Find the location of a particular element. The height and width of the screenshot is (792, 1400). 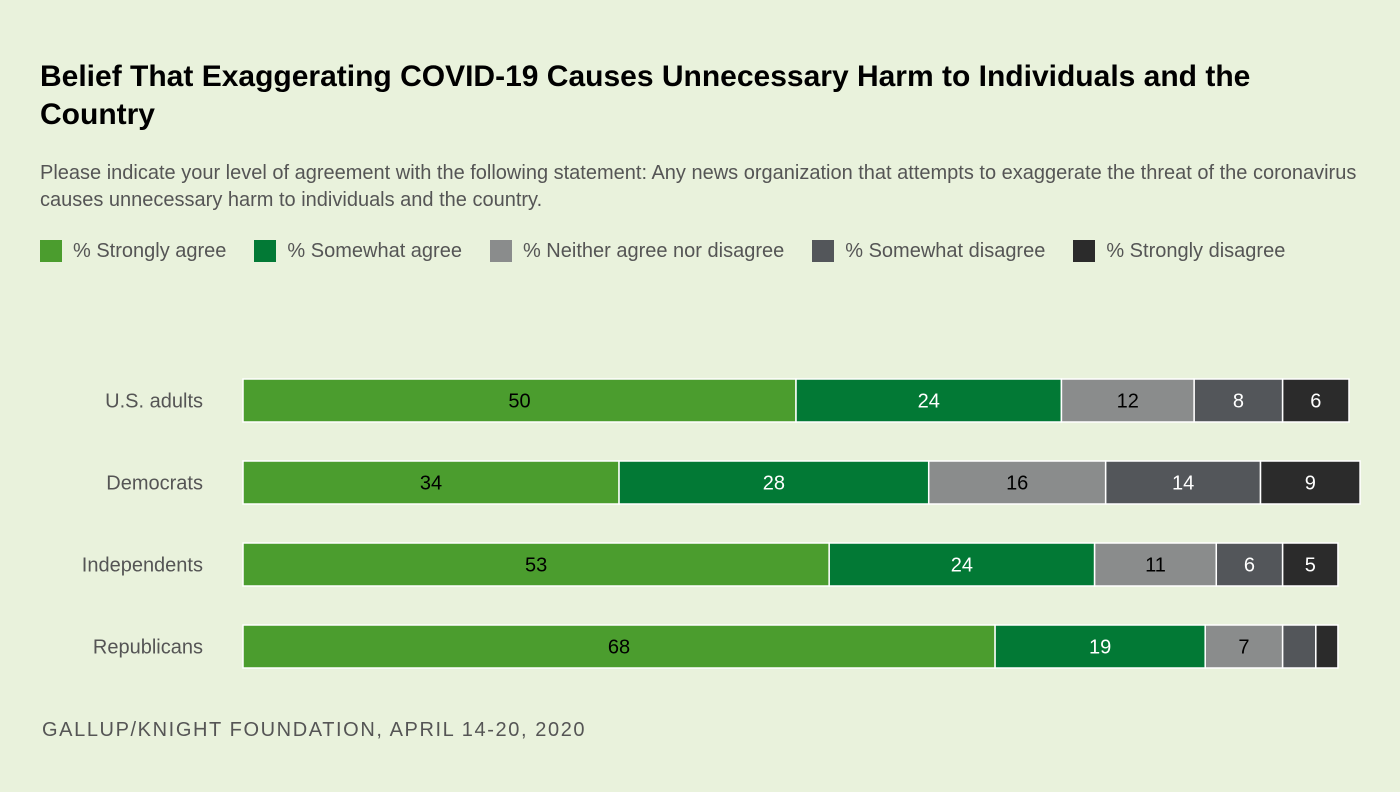

data-label-democrats-neither-agree-nor-disagree: 16 is located at coordinates (1017, 484).